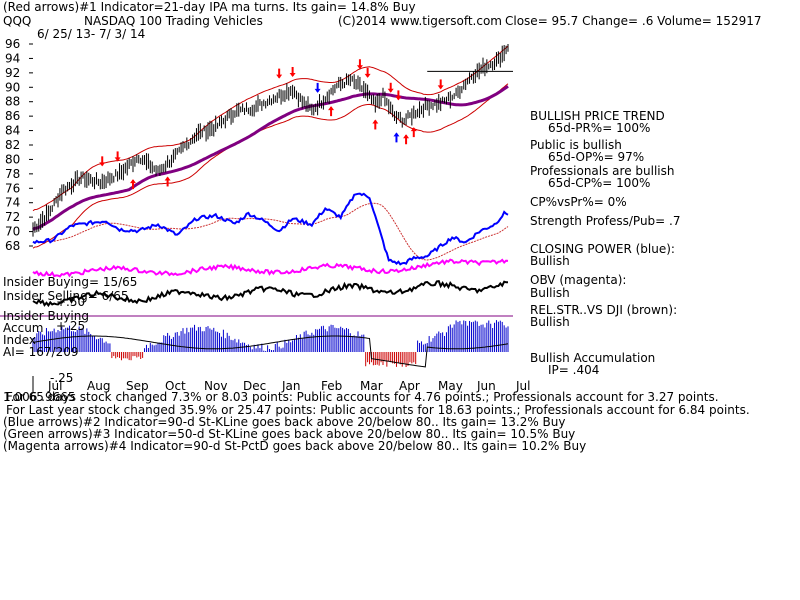 The height and width of the screenshot is (600, 800). Describe the element at coordinates (215, 386) in the screenshot. I see `x-tick-label: Nov` at that location.